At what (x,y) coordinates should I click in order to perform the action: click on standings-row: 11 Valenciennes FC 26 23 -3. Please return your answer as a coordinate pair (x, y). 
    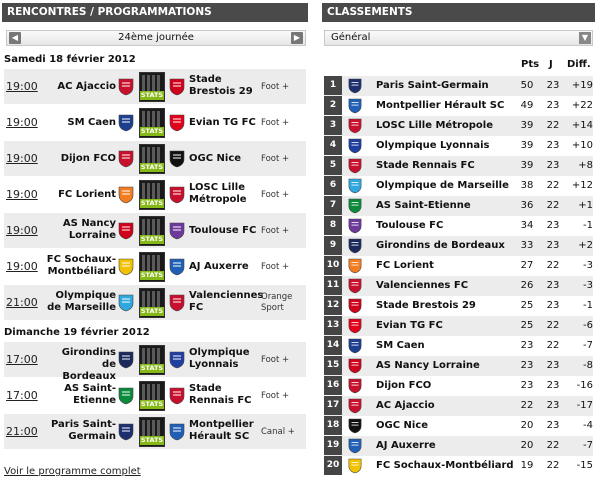
    Looking at the image, I should click on (458, 286).